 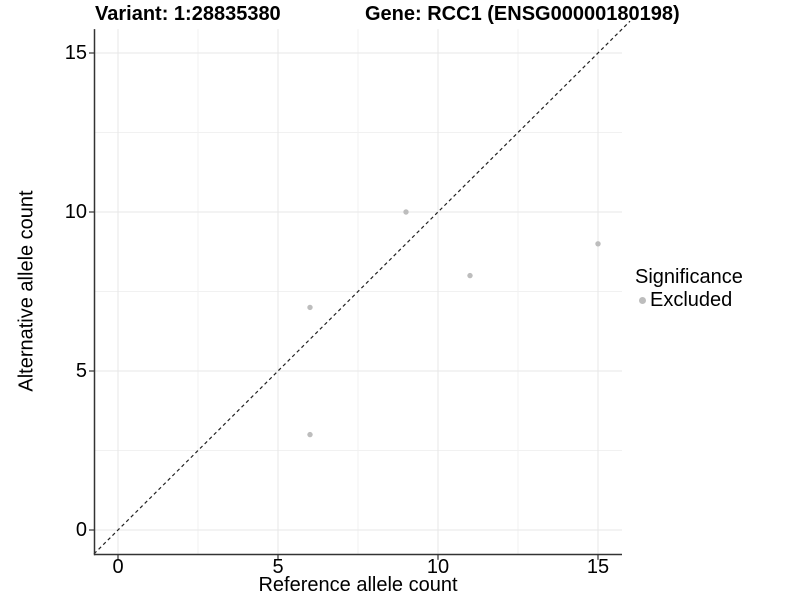 What do you see at coordinates (75, 53) in the screenshot?
I see `y-tick-label: 15` at bounding box center [75, 53].